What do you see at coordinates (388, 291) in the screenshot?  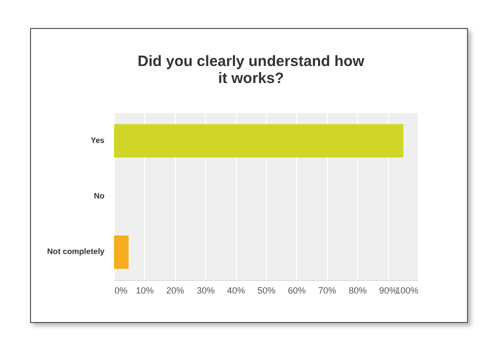 I see `x-tick-label: 90%` at bounding box center [388, 291].